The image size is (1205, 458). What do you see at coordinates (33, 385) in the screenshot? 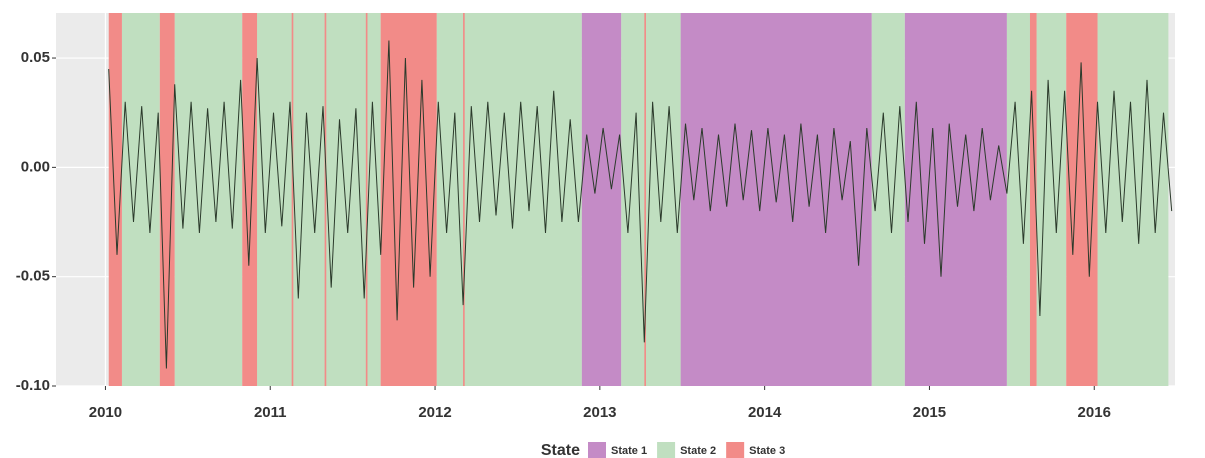
I see `y-tick-label: -0.10` at bounding box center [33, 385].